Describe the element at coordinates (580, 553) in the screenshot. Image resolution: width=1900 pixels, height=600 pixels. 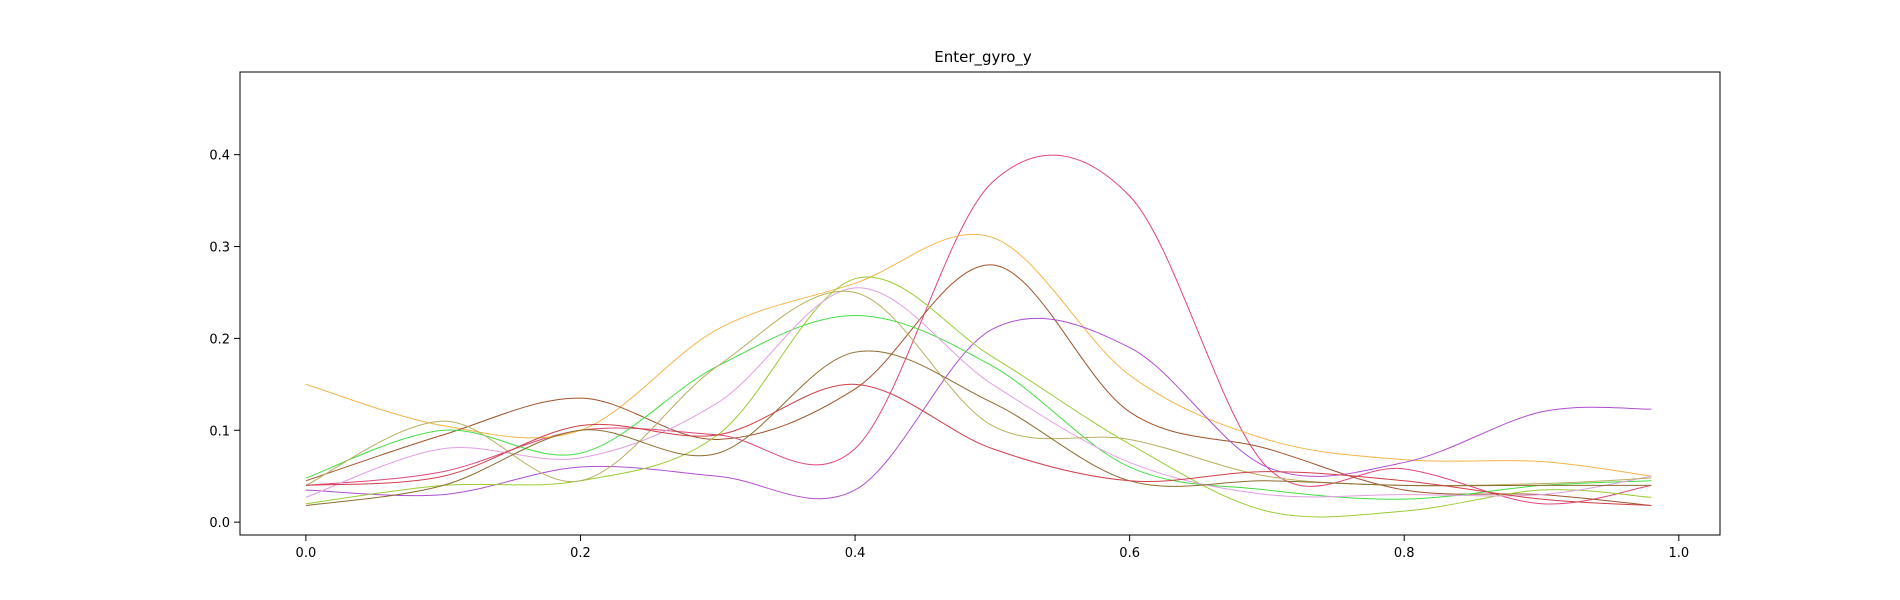
I see `x-tick-label: 0.2` at that location.